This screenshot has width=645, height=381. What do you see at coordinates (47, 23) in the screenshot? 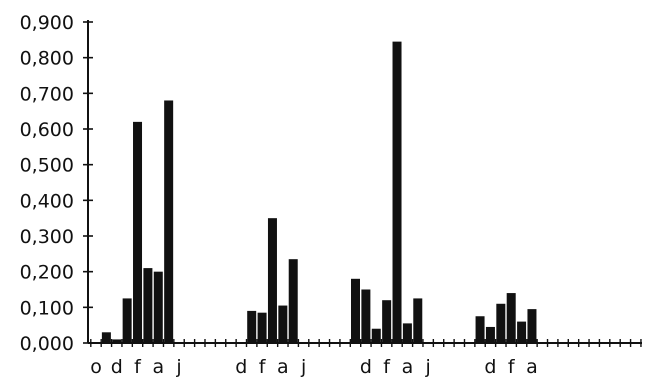
I see `y-tick-label: 0,900` at bounding box center [47, 23].